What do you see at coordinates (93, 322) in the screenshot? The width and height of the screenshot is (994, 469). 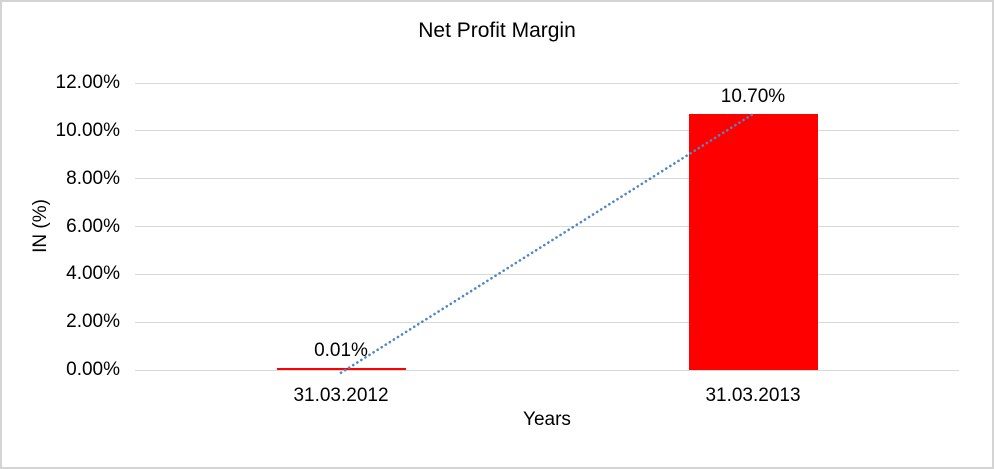 I see `y-tick-label: 2.00%` at bounding box center [93, 322].